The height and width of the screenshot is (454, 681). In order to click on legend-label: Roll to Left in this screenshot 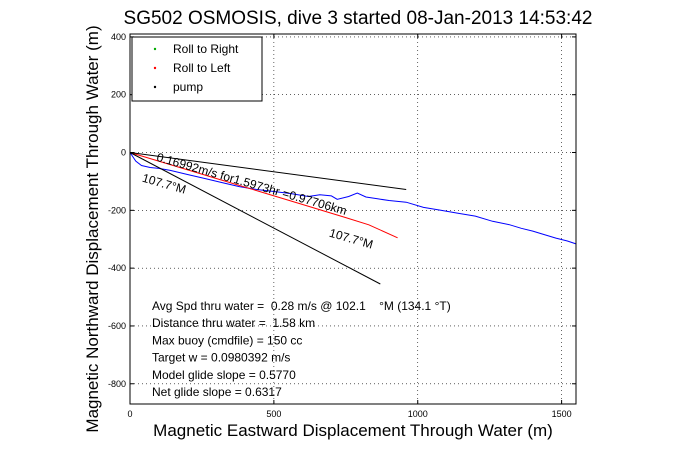, I will do `click(202, 68)`.